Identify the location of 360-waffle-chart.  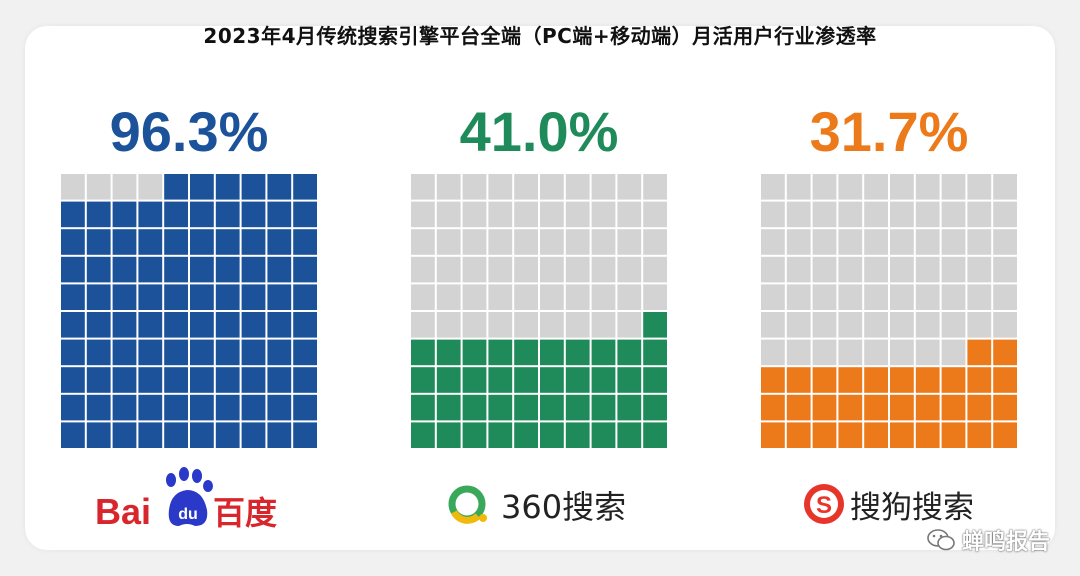
(539, 311).